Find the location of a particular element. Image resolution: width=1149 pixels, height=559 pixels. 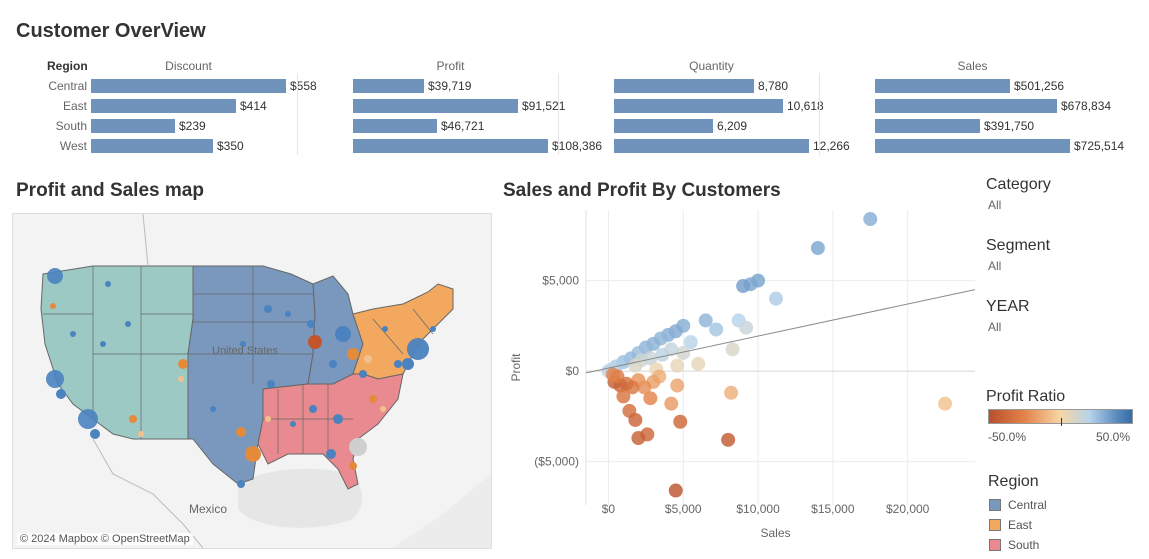

profit-ratio-max-label: 50.0% is located at coordinates (1113, 437).